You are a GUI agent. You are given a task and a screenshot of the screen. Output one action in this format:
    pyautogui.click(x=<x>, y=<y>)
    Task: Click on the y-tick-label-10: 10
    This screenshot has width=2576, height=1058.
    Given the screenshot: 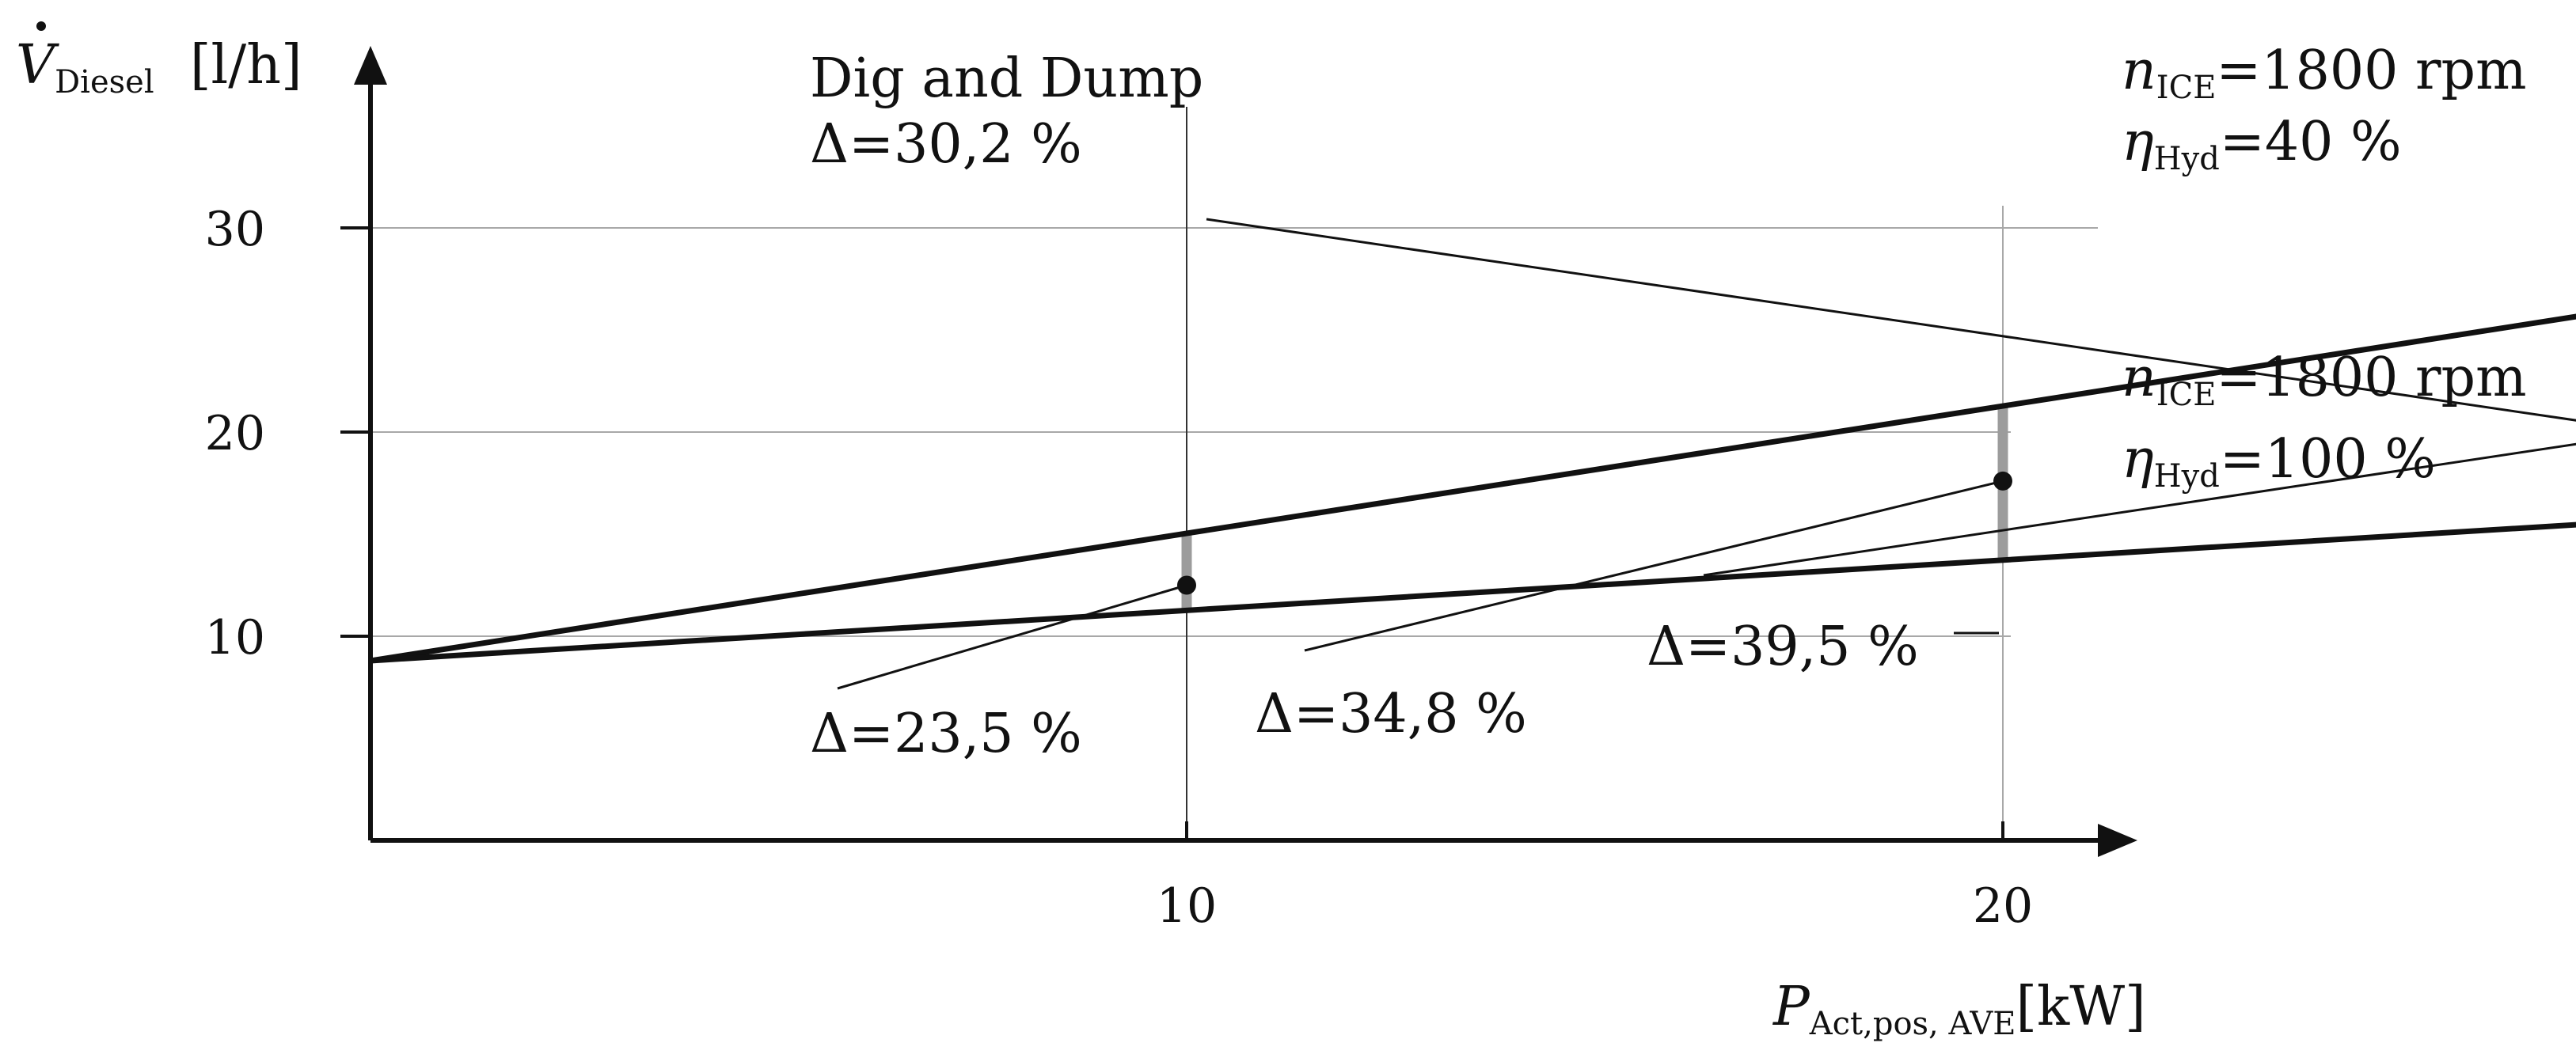 What is the action you would take?
    pyautogui.click(x=235, y=638)
    